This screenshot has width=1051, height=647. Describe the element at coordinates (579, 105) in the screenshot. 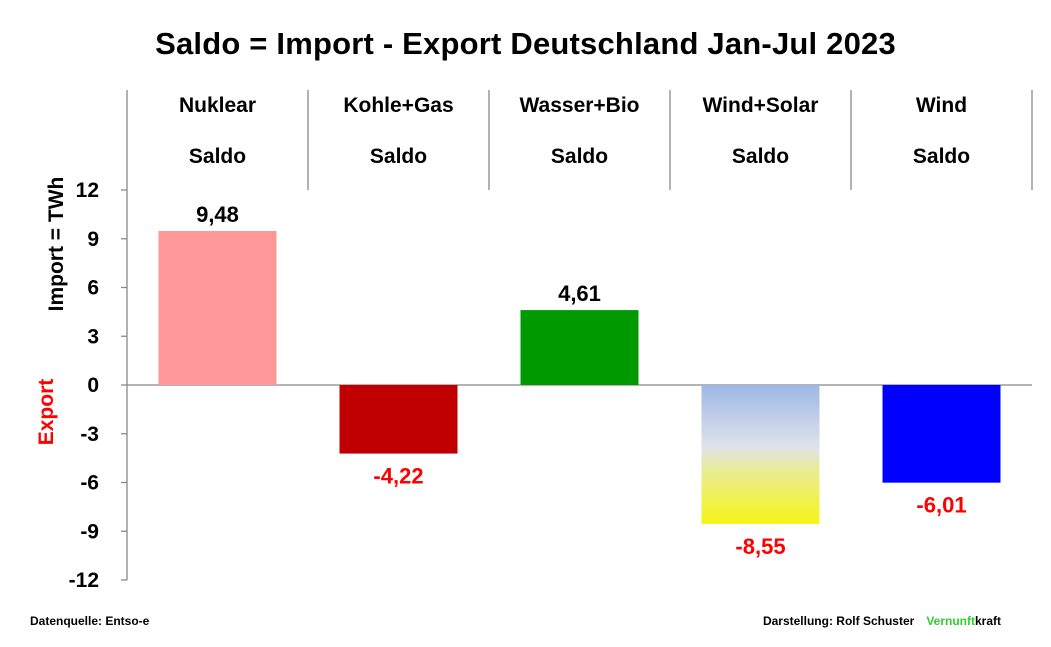

I see `category-label: Wasser+Bio` at that location.